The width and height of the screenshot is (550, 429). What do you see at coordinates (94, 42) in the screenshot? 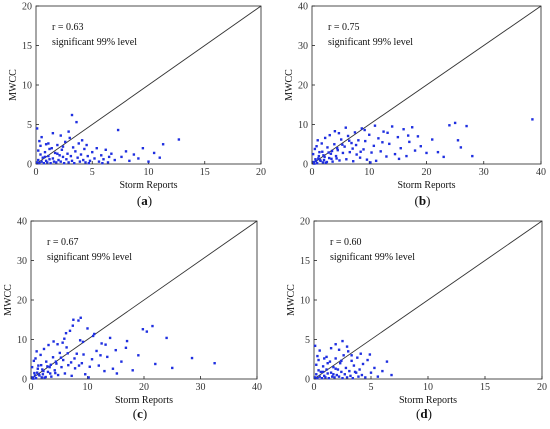
I see `significance-label: significant 99% level` at bounding box center [94, 42].